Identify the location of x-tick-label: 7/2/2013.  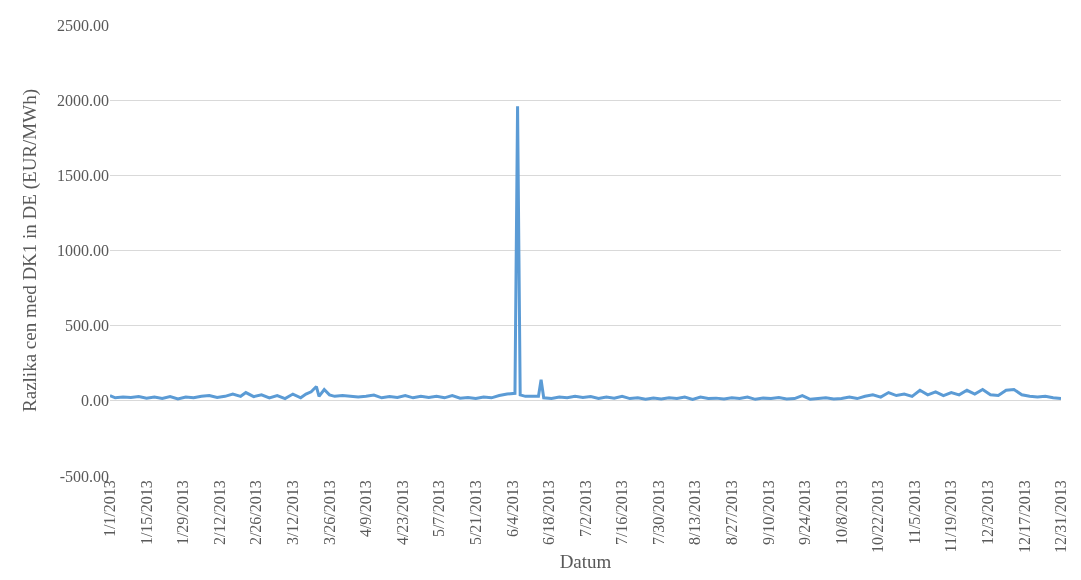
(585, 509).